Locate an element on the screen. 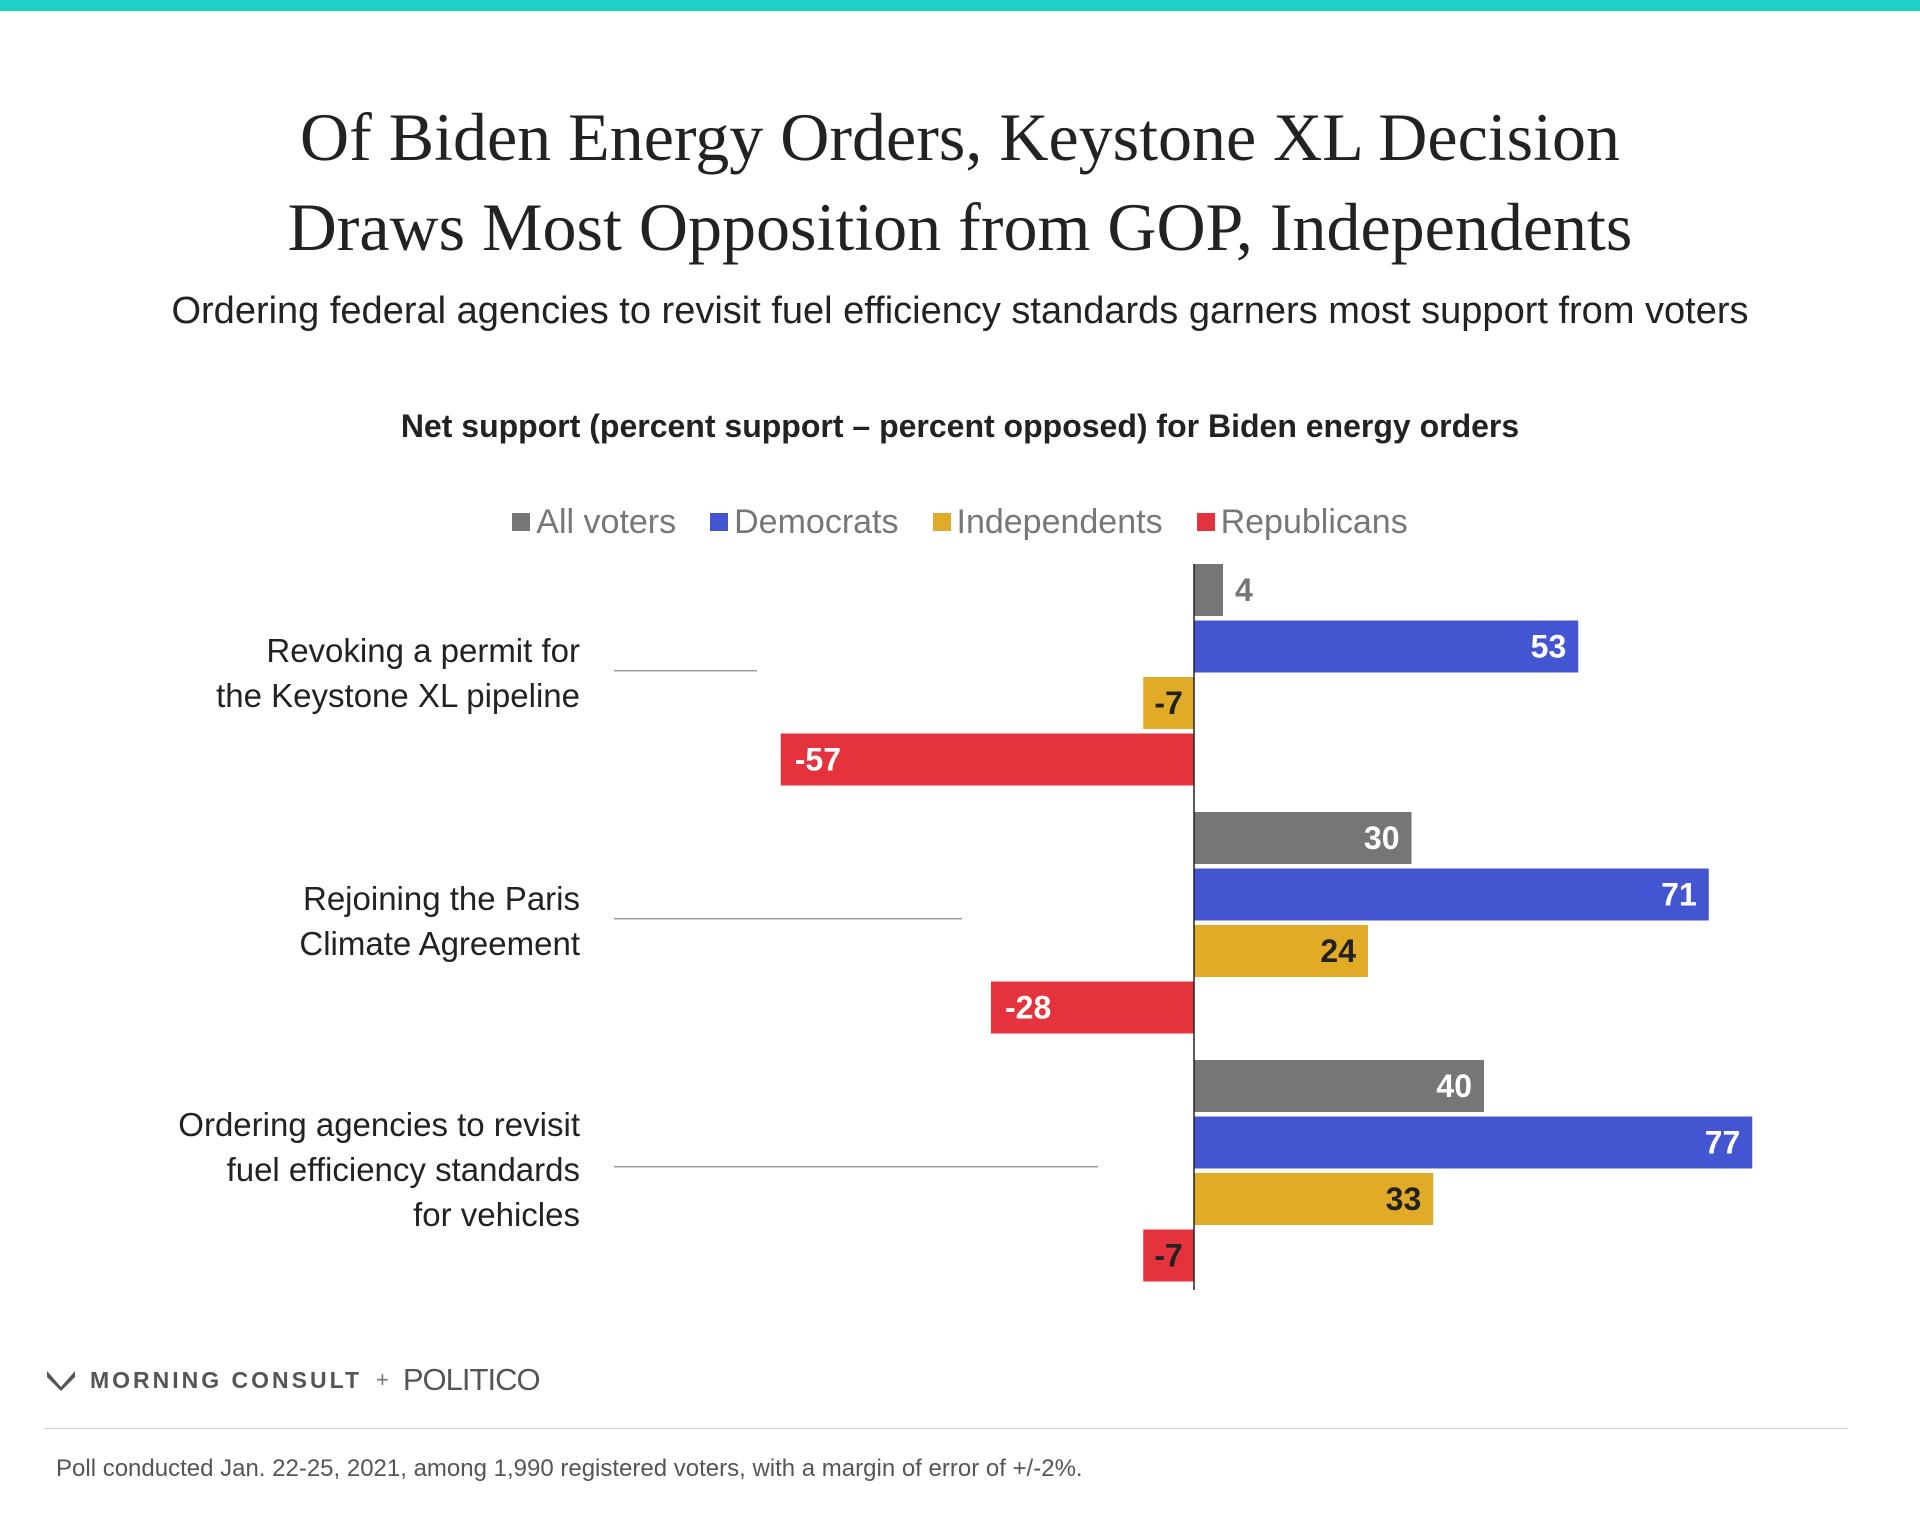 This screenshot has height=1536, width=1920. data-label-independents-2: 24 is located at coordinates (1338, 951).